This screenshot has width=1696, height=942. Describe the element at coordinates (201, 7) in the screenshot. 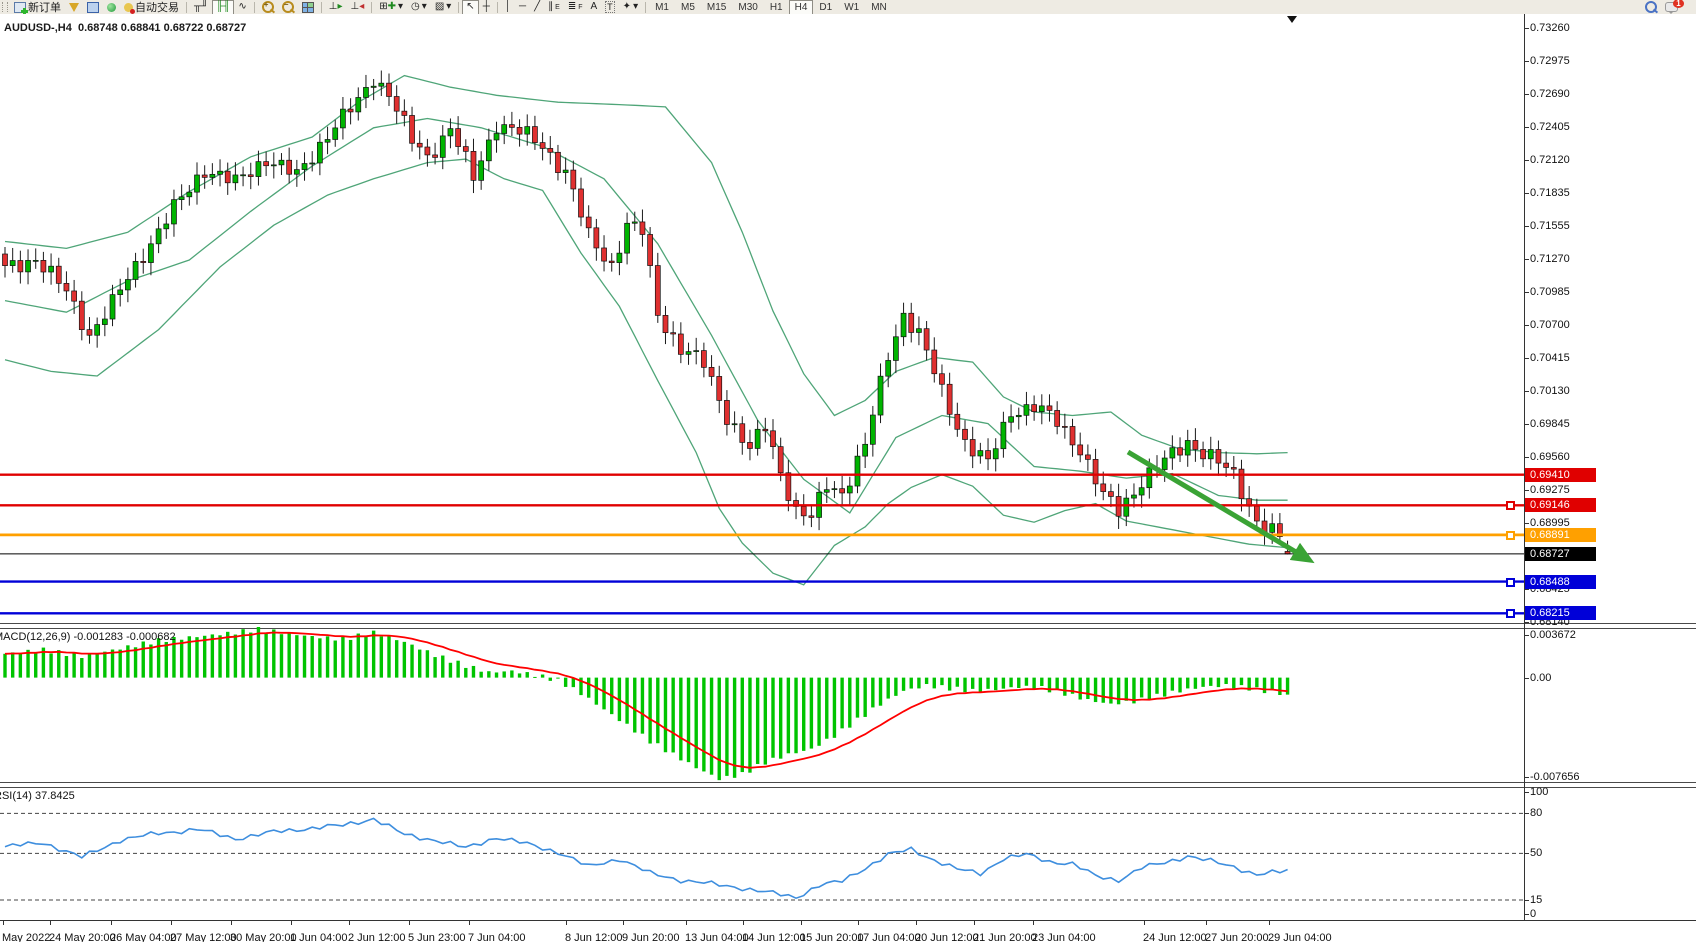

I see `bar-chart-button: ╥╜` at that location.